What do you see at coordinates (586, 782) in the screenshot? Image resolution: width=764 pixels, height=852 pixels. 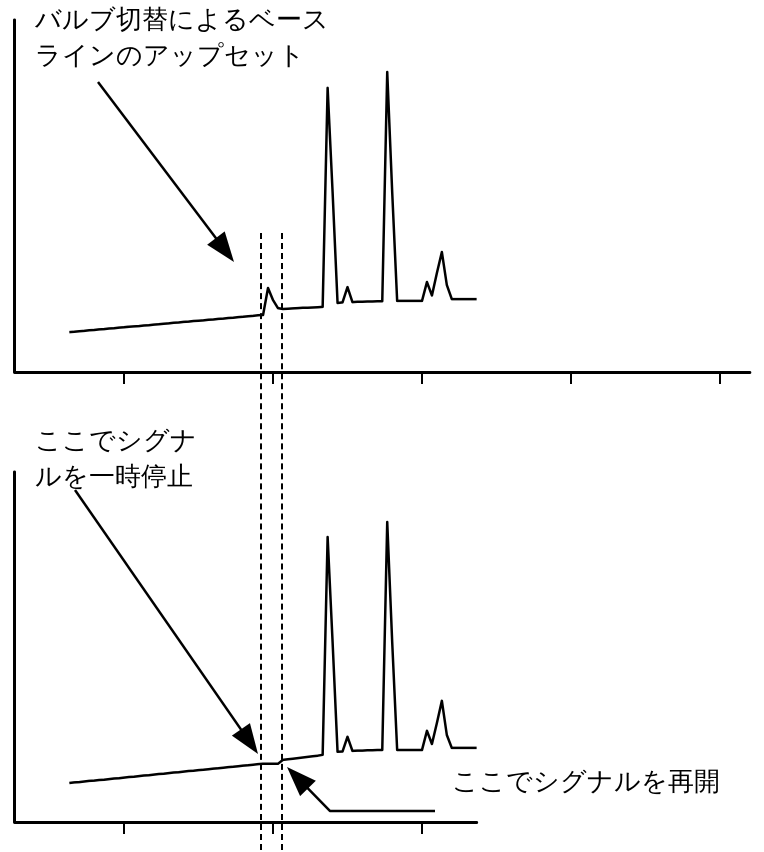 I see `annotation: ここでシグナルを再開` at bounding box center [586, 782].